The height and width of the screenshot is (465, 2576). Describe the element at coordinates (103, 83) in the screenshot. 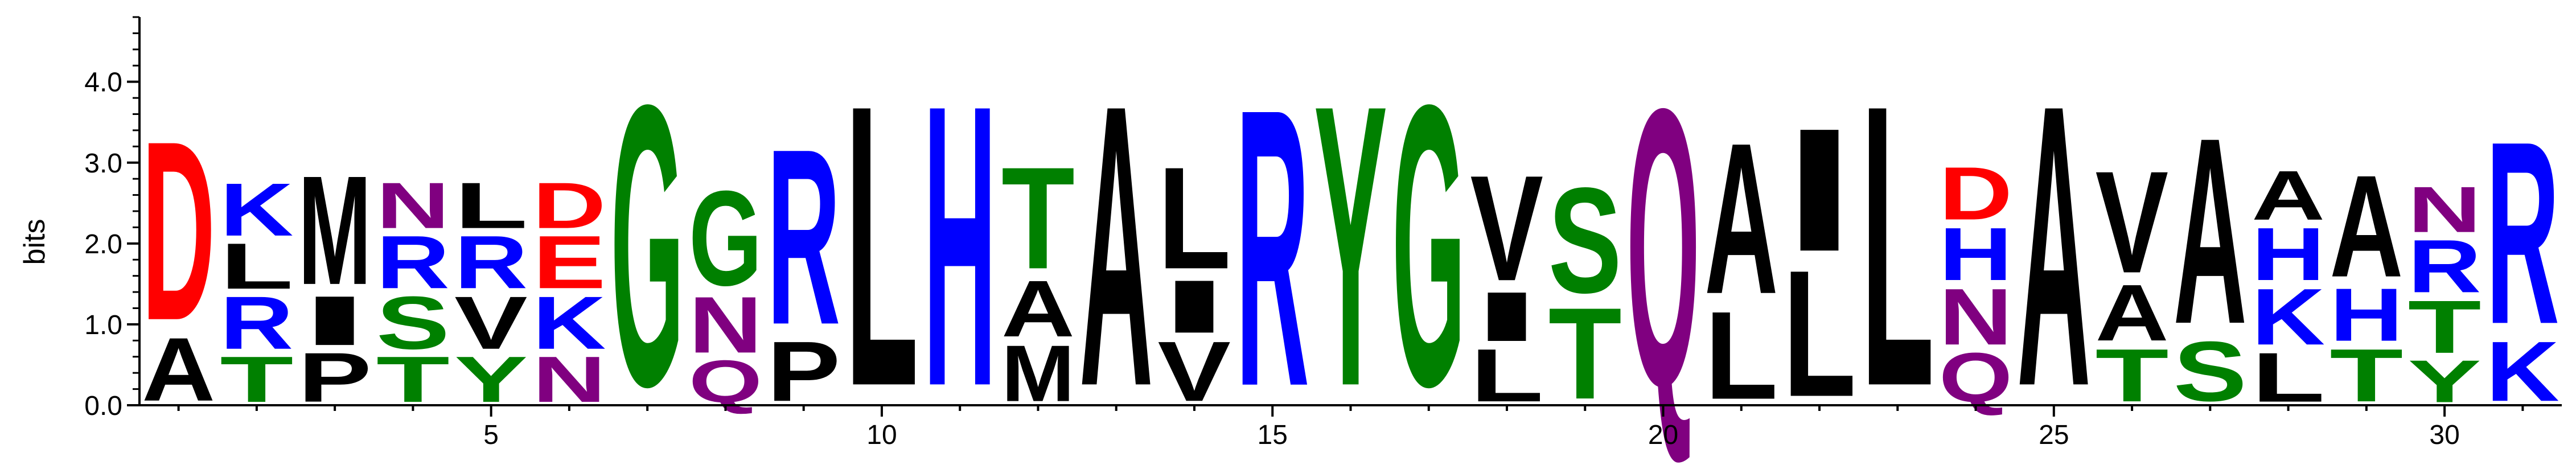

I see `y-tick-label: 4.0` at that location.